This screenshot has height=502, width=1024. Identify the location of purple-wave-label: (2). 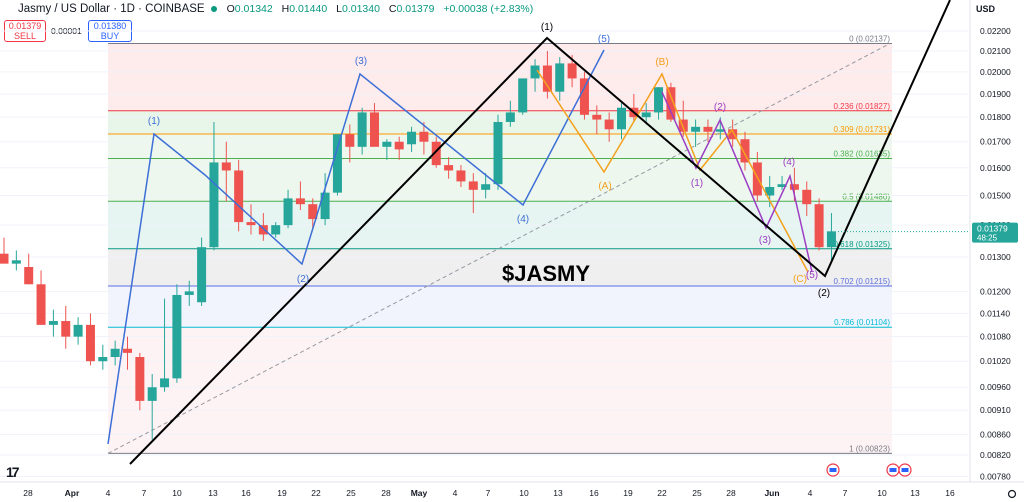
(720, 107).